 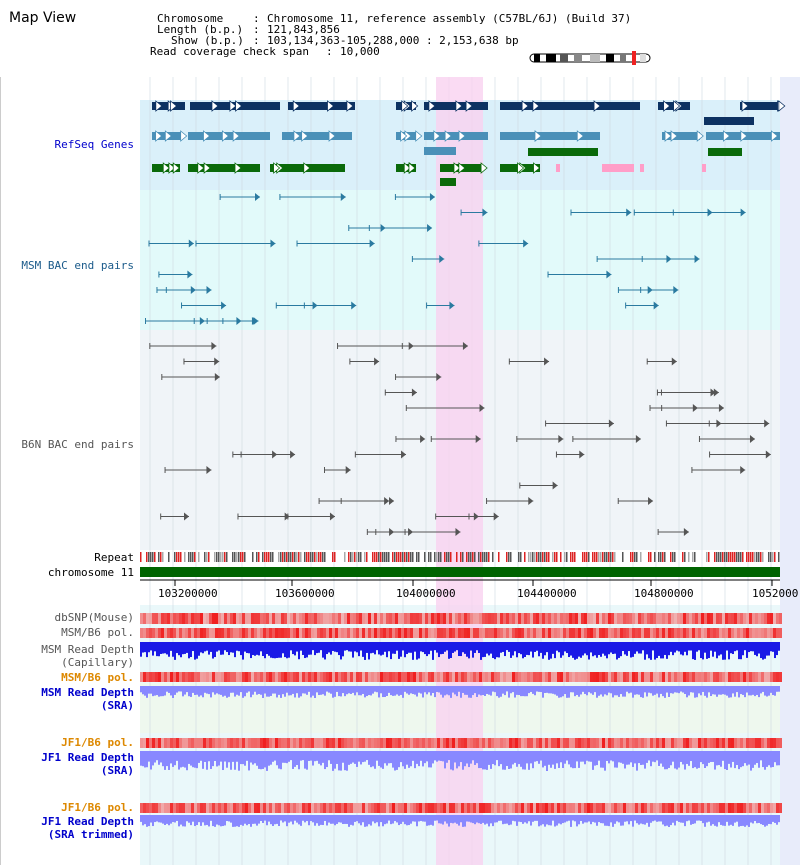 I want to click on track-label-chromosome: chromosome 11, so click(x=90, y=572).